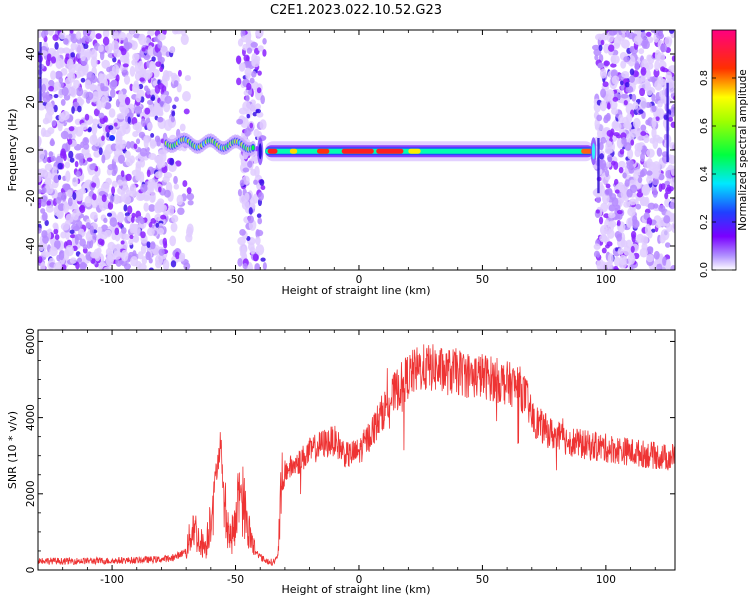  What do you see at coordinates (593, 151) in the screenshot?
I see `spectrogram-edge-spike-core` at bounding box center [593, 151].